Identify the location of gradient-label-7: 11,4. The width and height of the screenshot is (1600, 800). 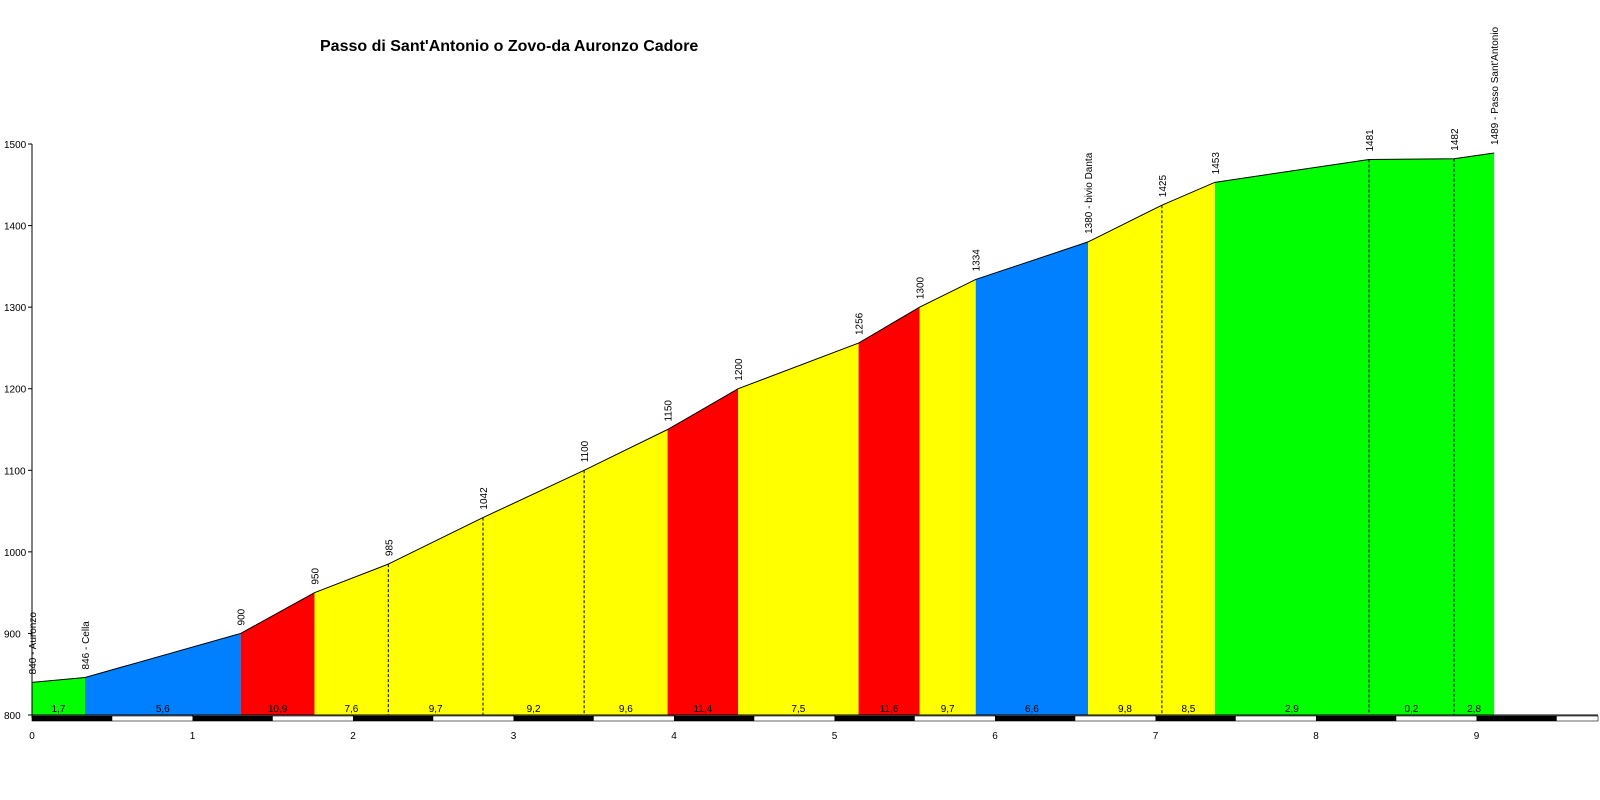
(703, 709).